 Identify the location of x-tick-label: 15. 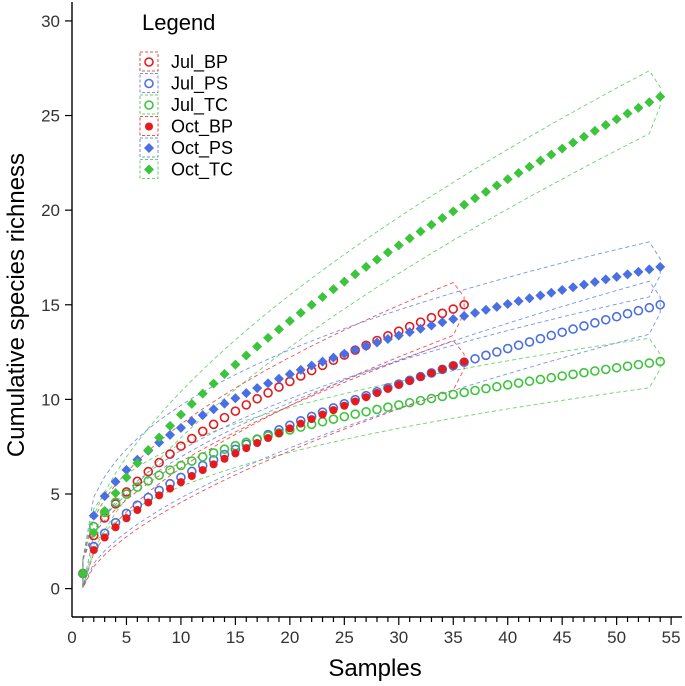
(235, 637).